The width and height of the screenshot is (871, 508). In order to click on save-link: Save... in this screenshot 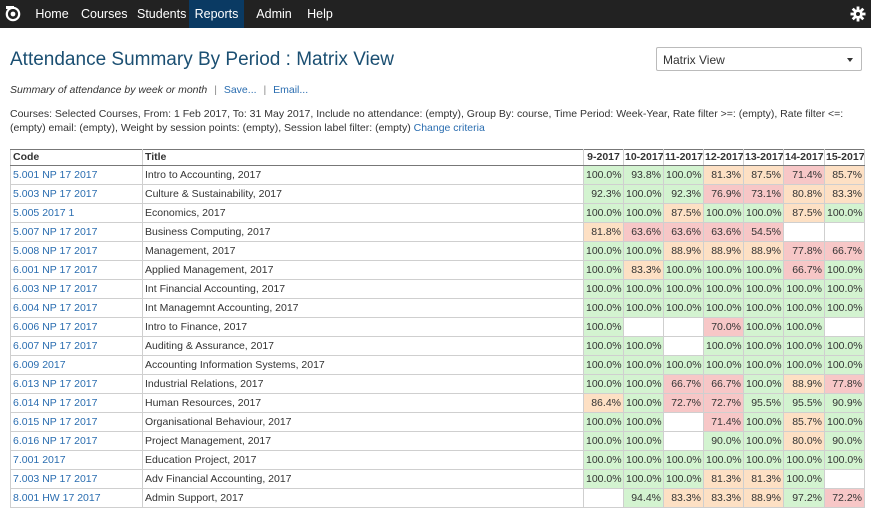, I will do `click(240, 90)`.